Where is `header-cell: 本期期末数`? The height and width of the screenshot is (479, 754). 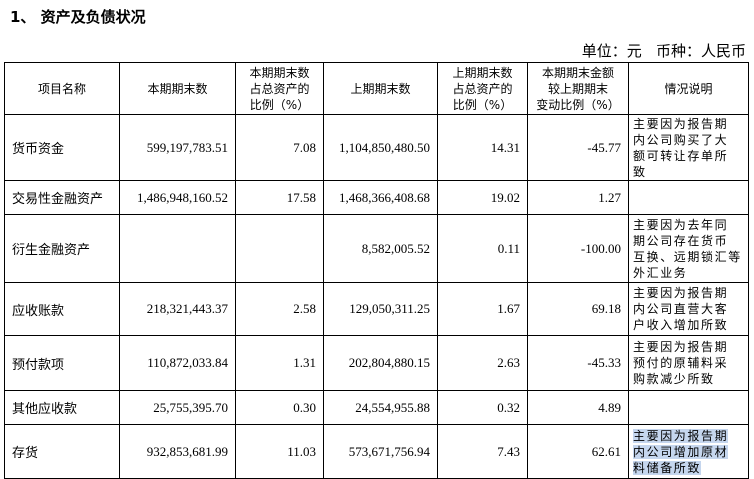 header-cell: 本期期末数 is located at coordinates (177, 88).